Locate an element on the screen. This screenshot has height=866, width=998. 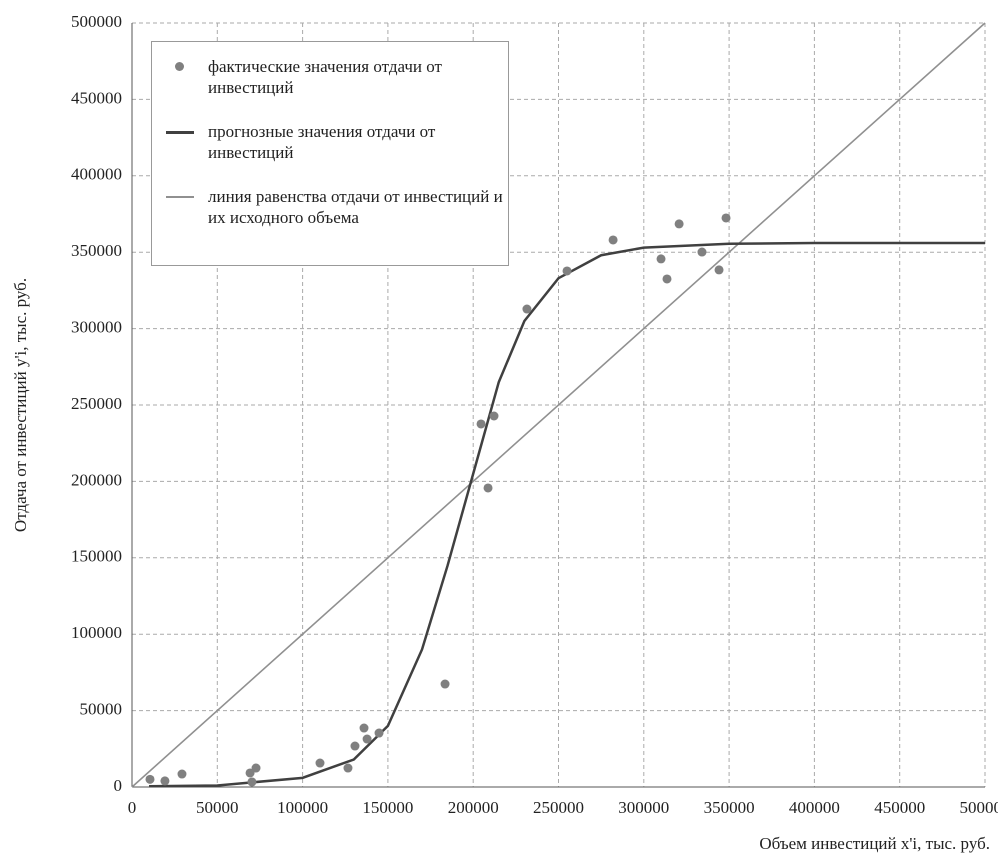
x-tick-label: 150000 is located at coordinates (387, 807).